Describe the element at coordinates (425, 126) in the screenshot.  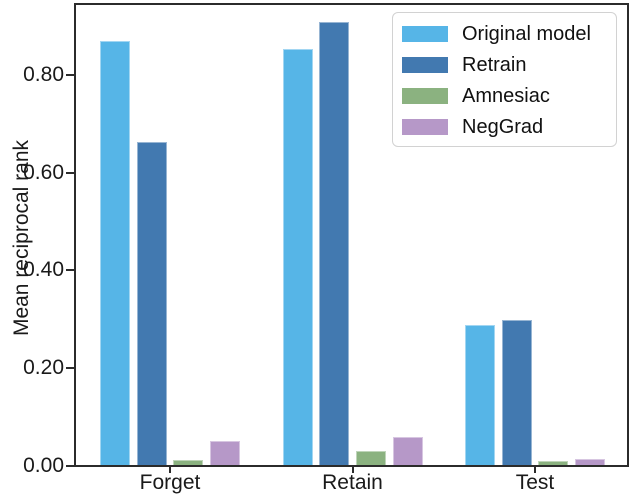
I see `legend-swatch-neggrad` at that location.